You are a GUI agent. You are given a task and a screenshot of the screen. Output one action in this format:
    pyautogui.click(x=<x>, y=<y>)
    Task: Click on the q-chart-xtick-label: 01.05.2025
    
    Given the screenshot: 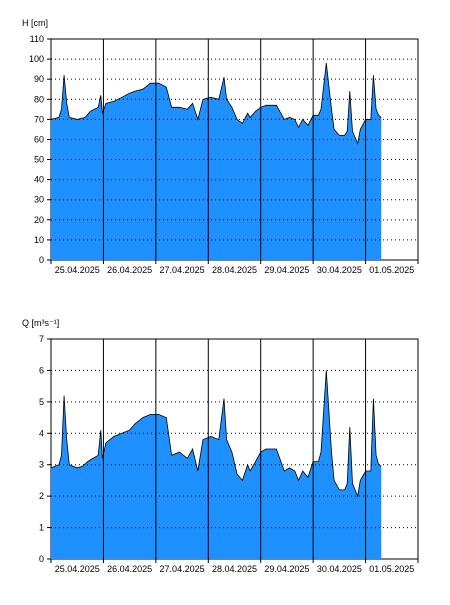 What is the action you would take?
    pyautogui.click(x=391, y=569)
    